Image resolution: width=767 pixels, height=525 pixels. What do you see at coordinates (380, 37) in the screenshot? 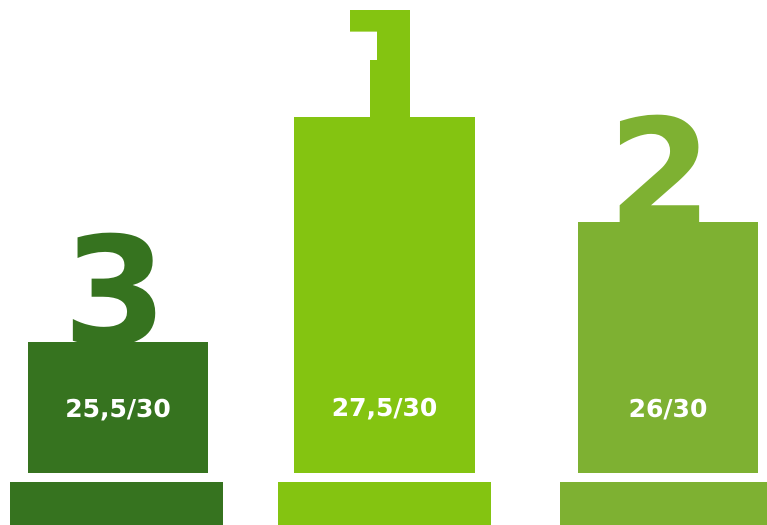
I see `rank-number-1-flag` at bounding box center [380, 37].